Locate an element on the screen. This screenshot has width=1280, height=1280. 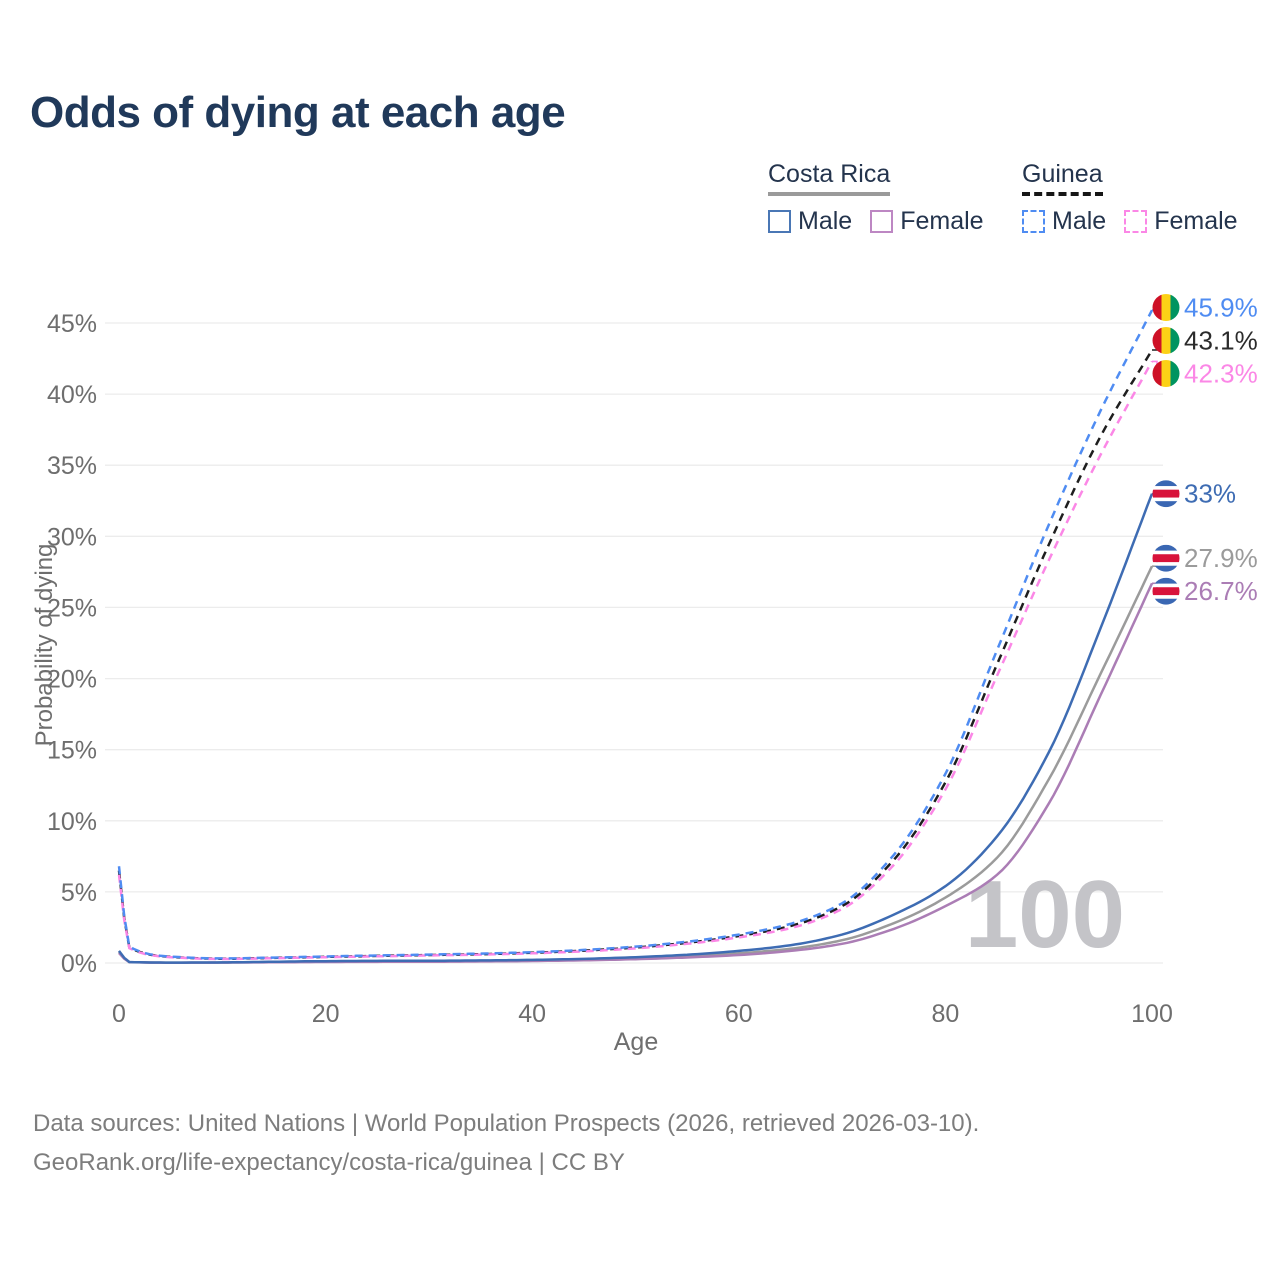
guinea-female-swatch-icon is located at coordinates (1136, 221).